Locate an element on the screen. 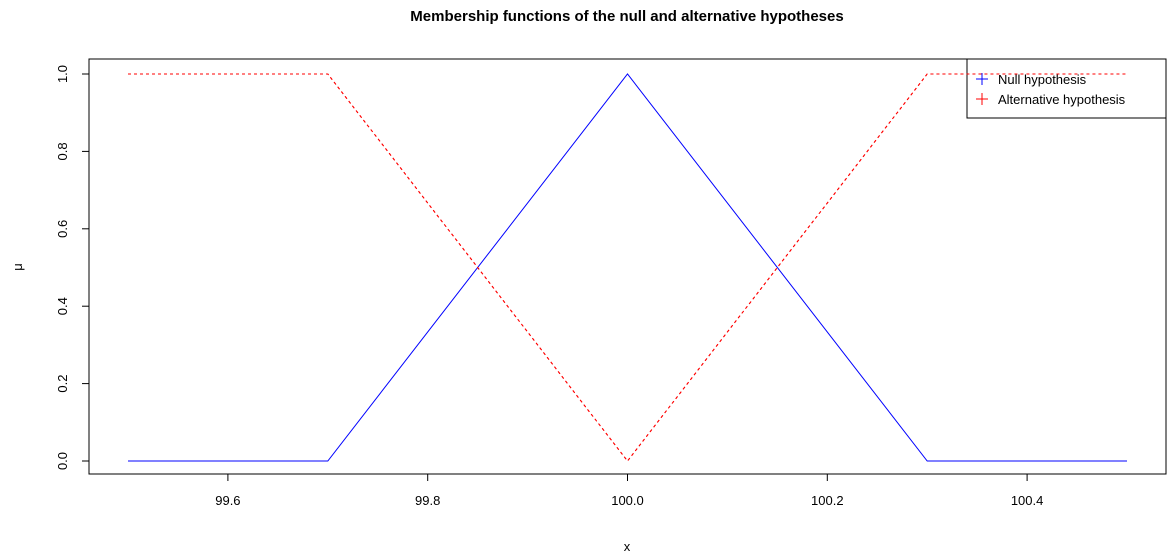 The image size is (1168, 559). y-tick-label: 0.8 is located at coordinates (62, 151).